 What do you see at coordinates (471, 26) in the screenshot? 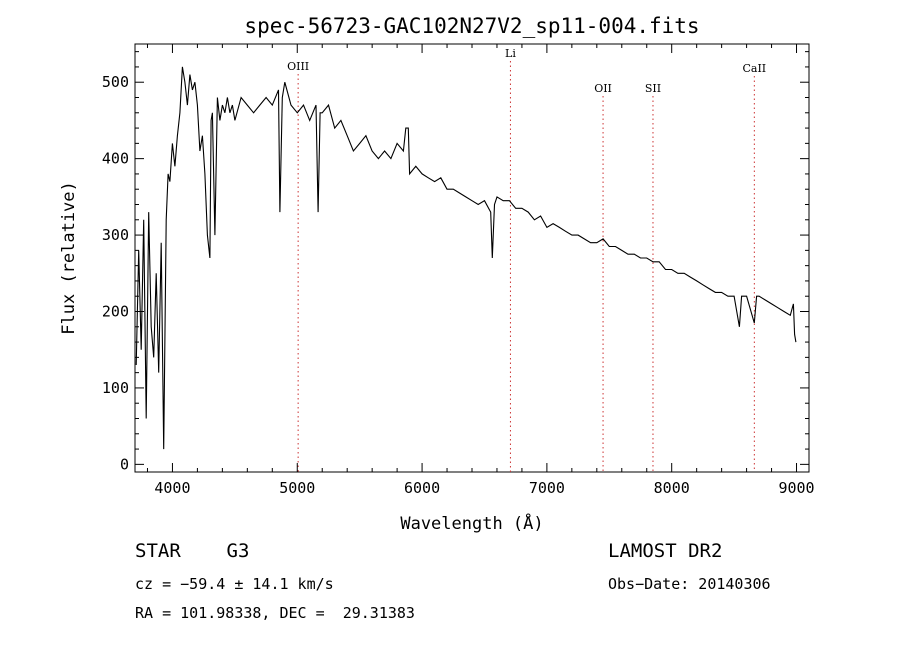
I see `chart-title: spec-56723-GAC102N27V2_sp11-004.fits` at bounding box center [471, 26].